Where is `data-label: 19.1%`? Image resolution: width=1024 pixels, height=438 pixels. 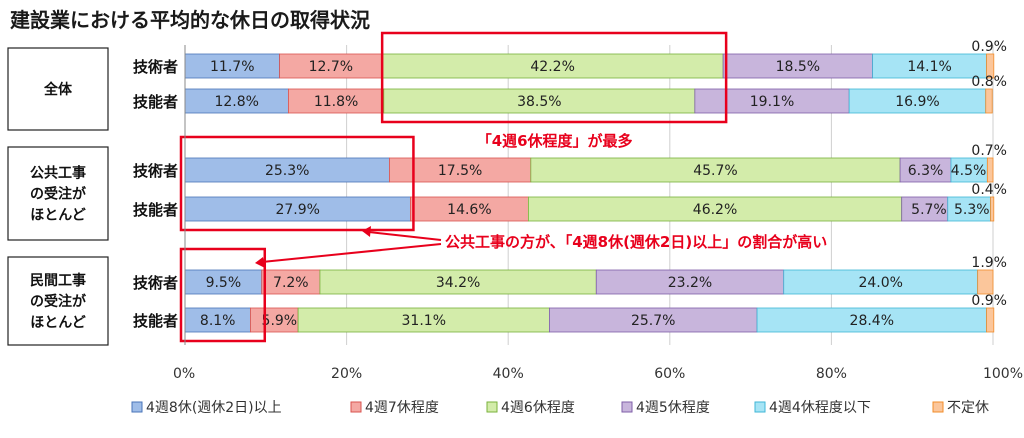
data-label: 19.1% is located at coordinates (772, 102).